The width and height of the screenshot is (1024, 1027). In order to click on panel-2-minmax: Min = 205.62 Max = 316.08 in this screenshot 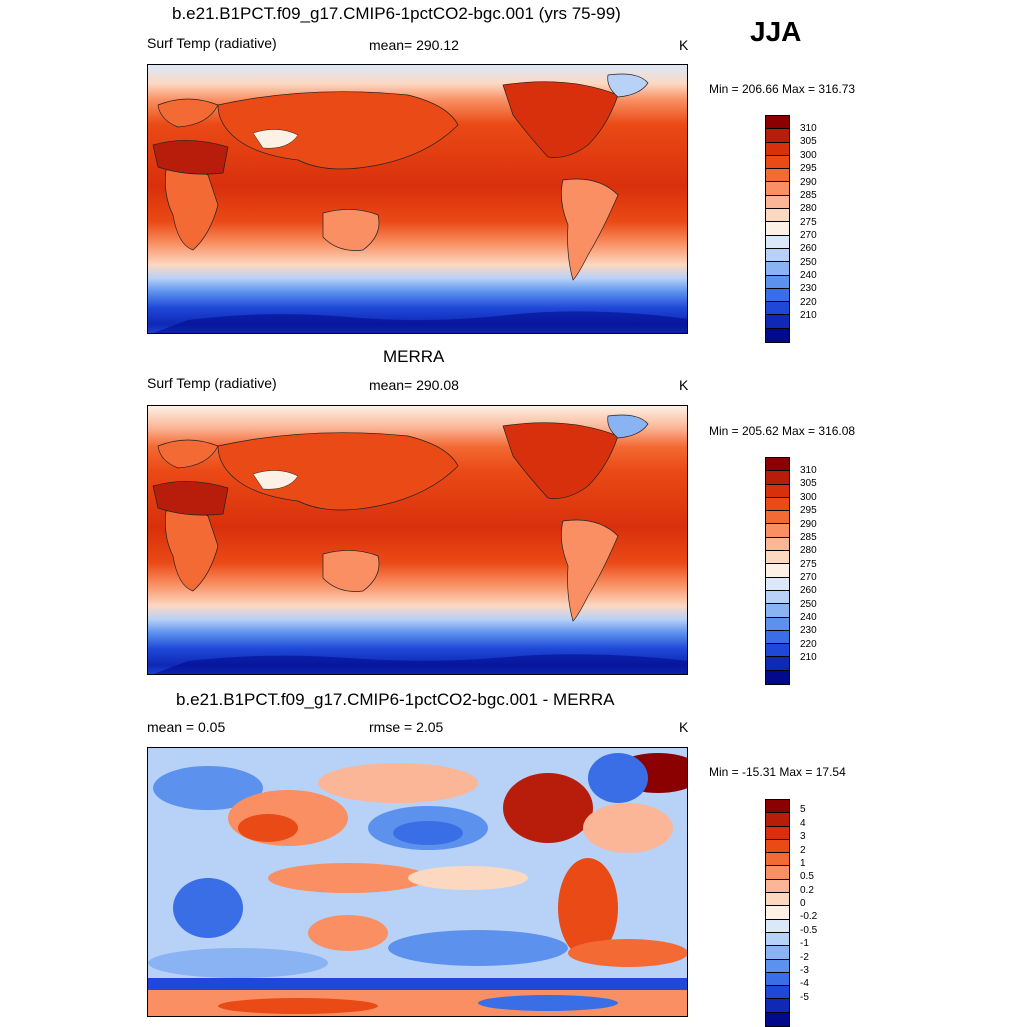, I will do `click(782, 431)`.